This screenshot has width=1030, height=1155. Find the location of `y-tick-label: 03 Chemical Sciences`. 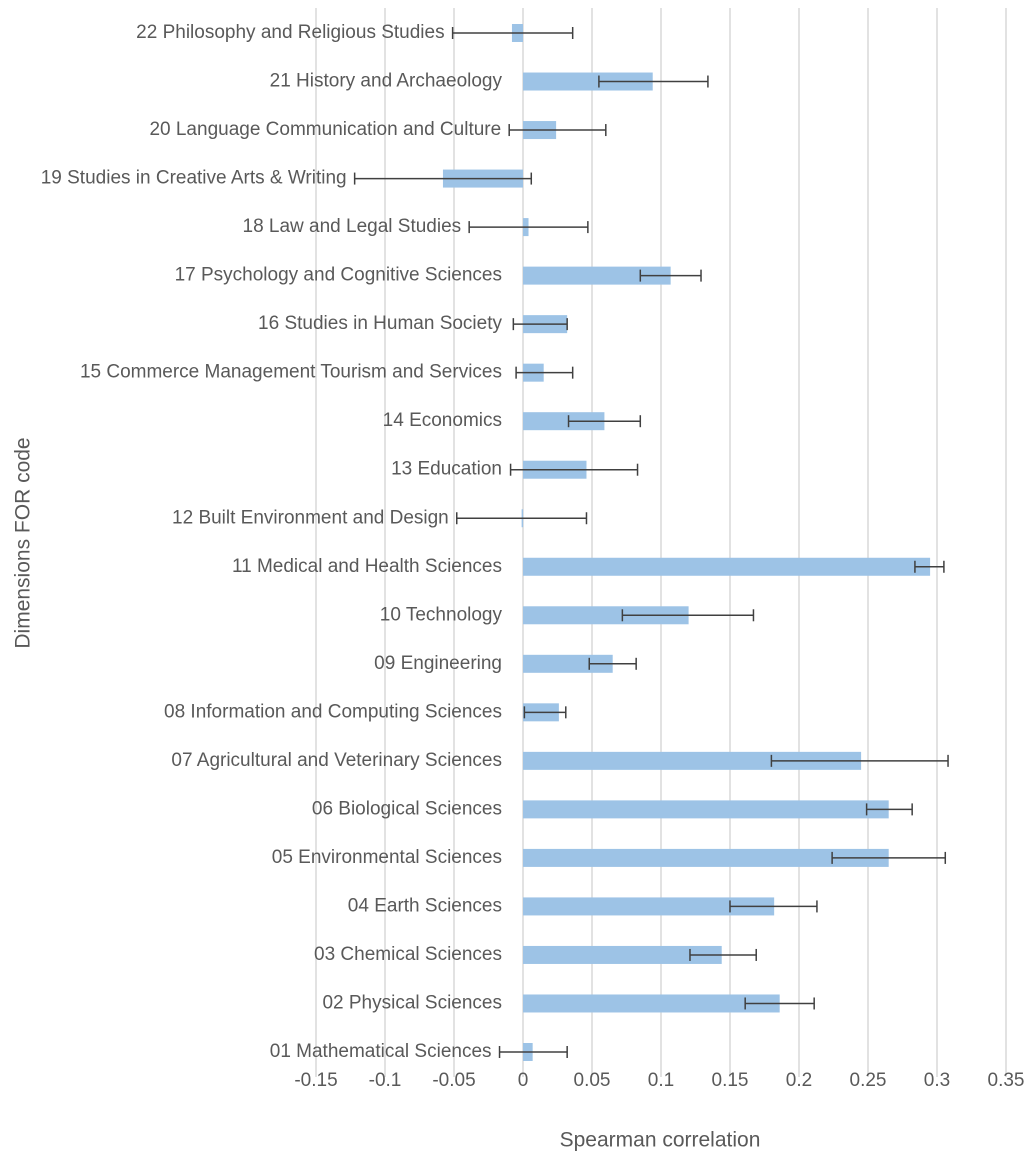

y-tick-label: 03 Chemical Sciences is located at coordinates (408, 954).